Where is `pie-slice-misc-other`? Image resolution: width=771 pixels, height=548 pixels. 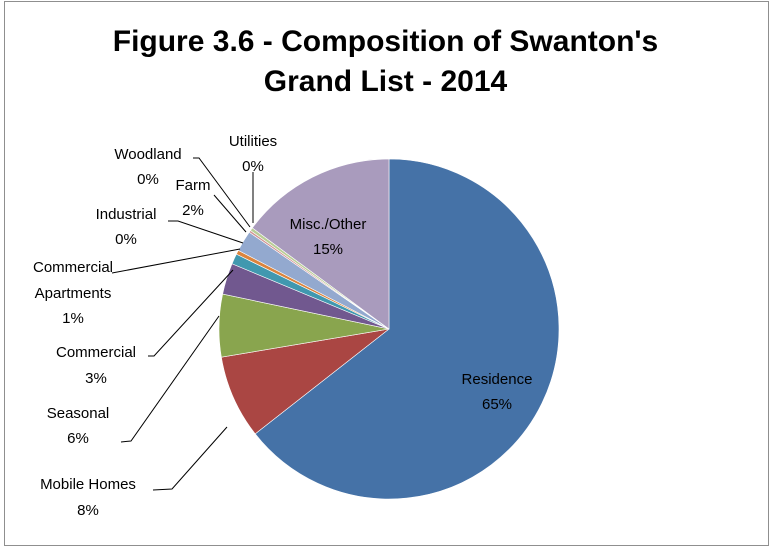
pie-slice-misc-other is located at coordinates (320, 244).